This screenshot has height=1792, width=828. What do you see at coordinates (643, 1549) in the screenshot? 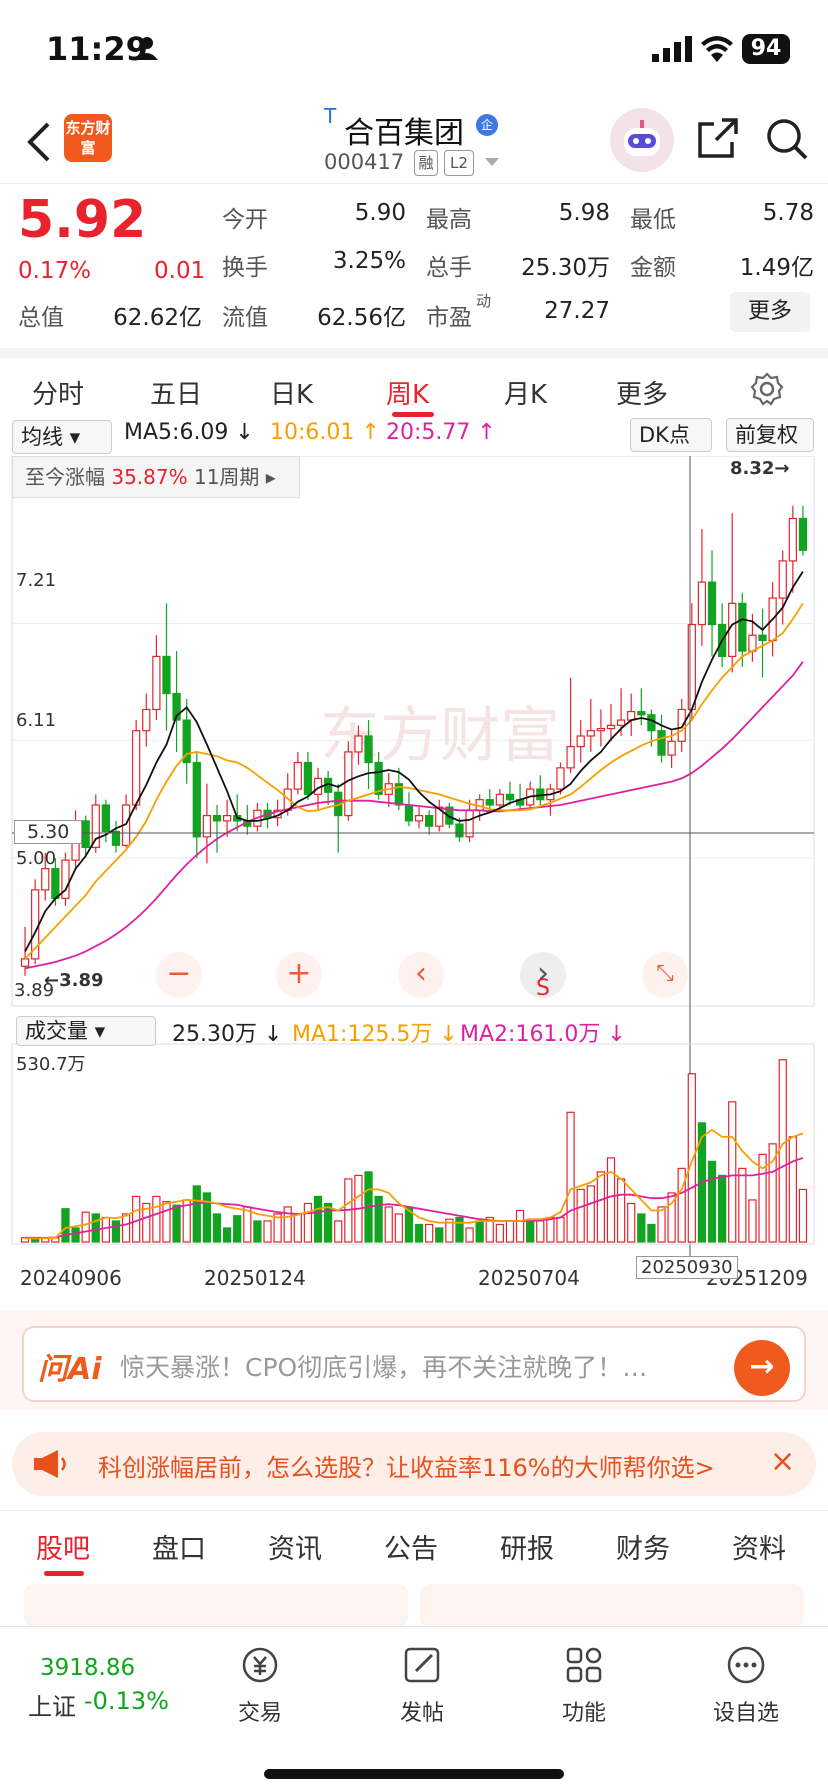
I see `tab-financials: 财务` at bounding box center [643, 1549].